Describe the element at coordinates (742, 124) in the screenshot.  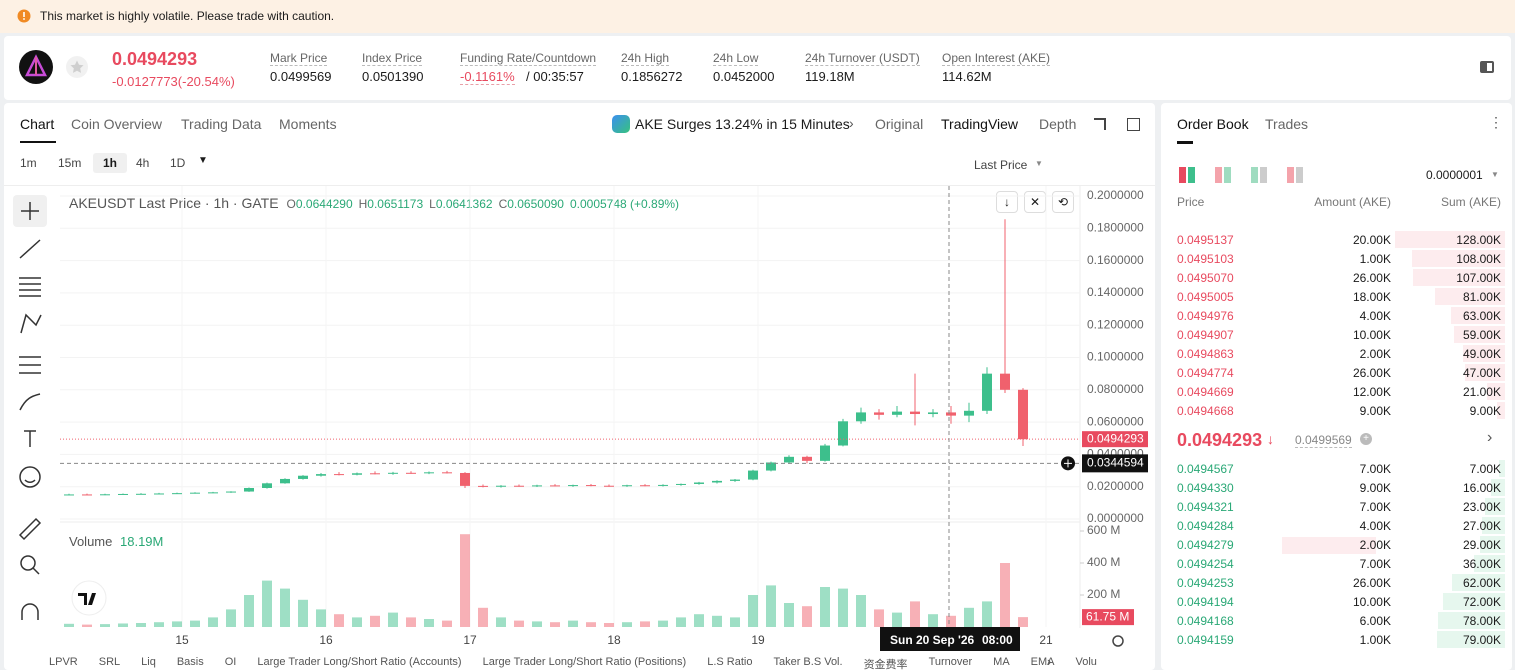
I see `news-headline: AKE Surges 13.24% in 15 Minutes` at that location.